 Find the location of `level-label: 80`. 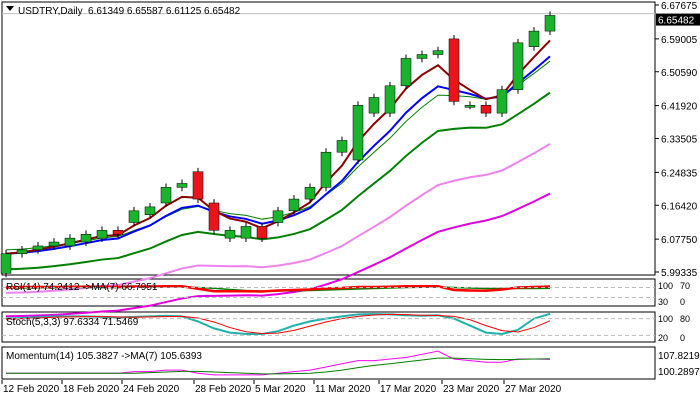

level-label: 80 is located at coordinates (685, 319).